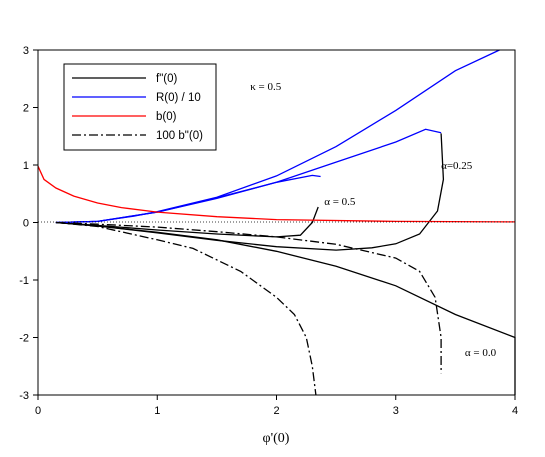 The image size is (545, 457). Describe the element at coordinates (396, 411) in the screenshot. I see `x-tick-label: 3` at that location.